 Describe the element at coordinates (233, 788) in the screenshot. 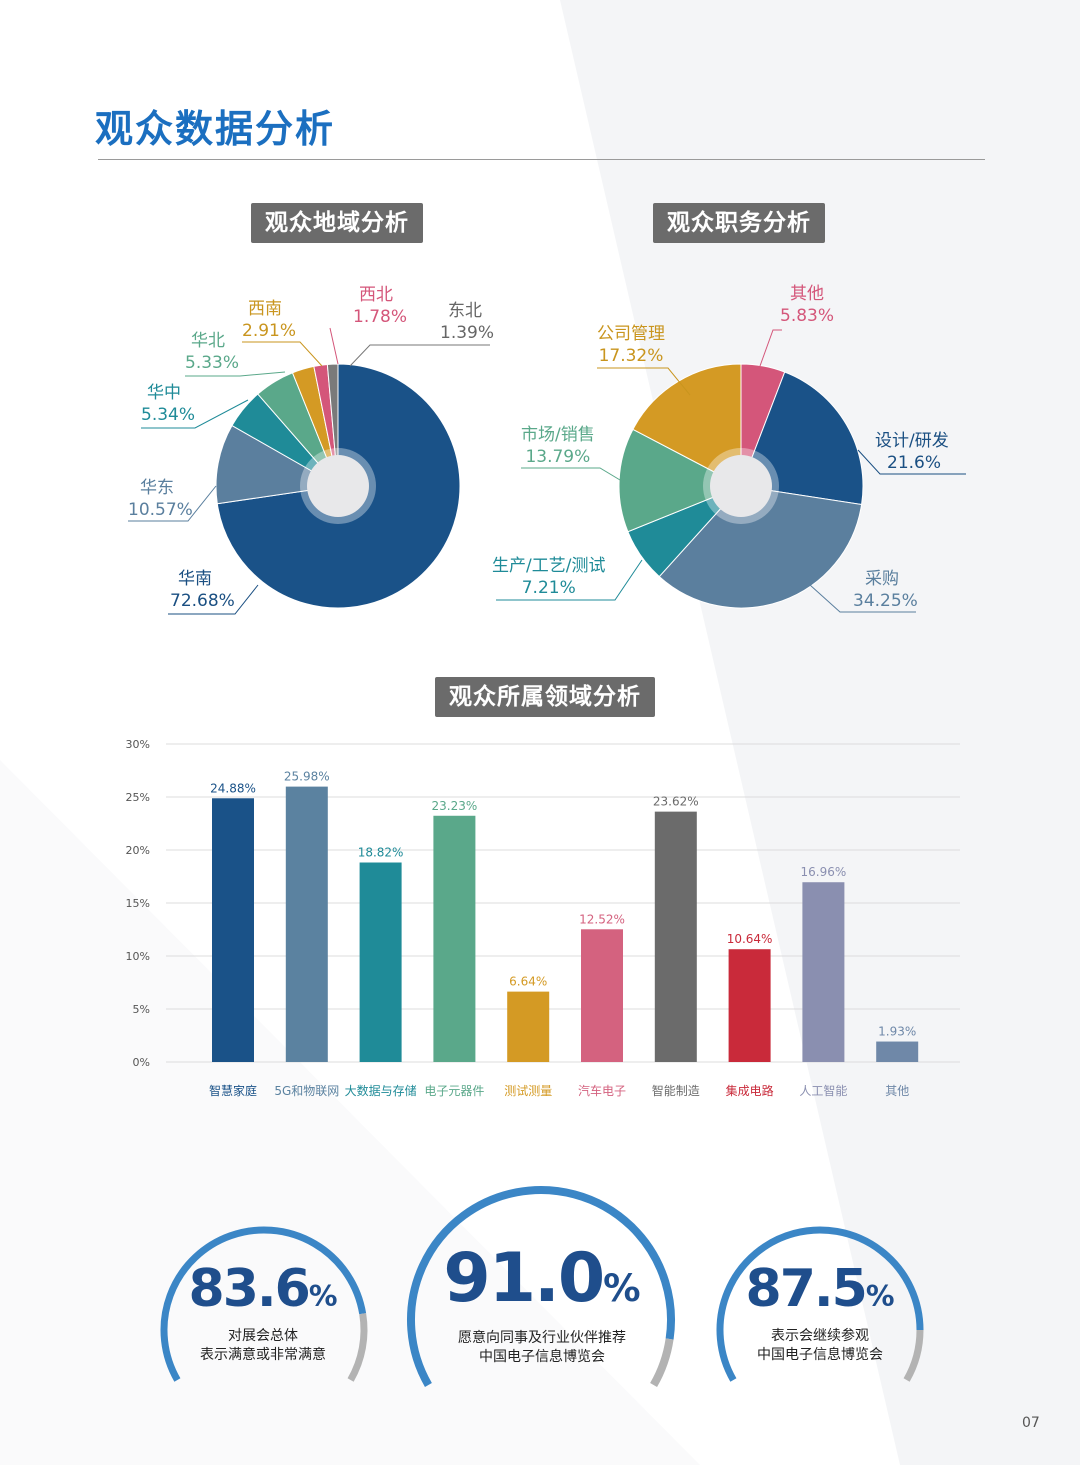

I see `bar-value-label-0: 24.88%` at that location.